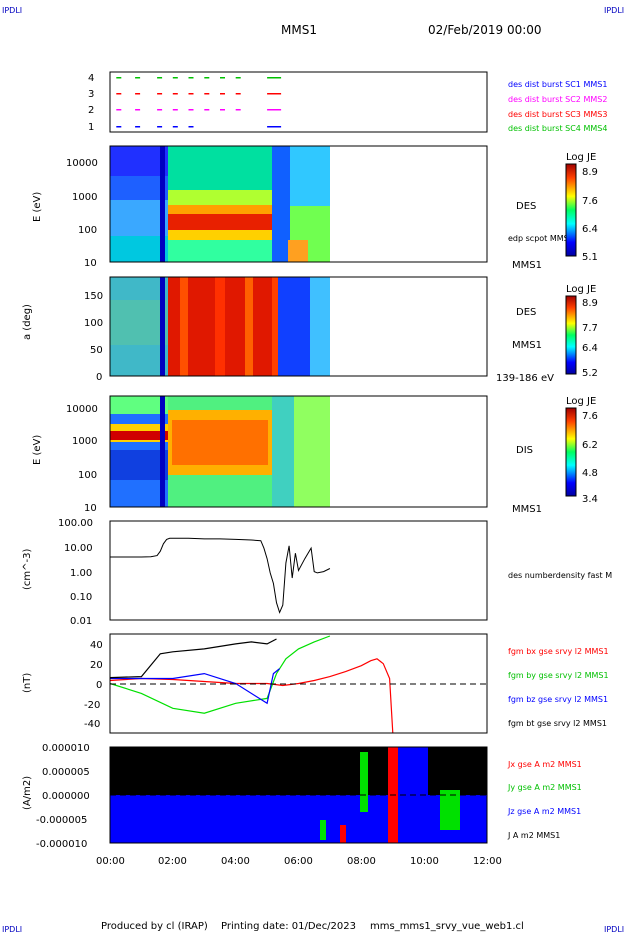 The width and height of the screenshot is (630, 934). Describe the element at coordinates (12, 10) in the screenshot. I see `corner-label-top-left: IPDLI` at that location.